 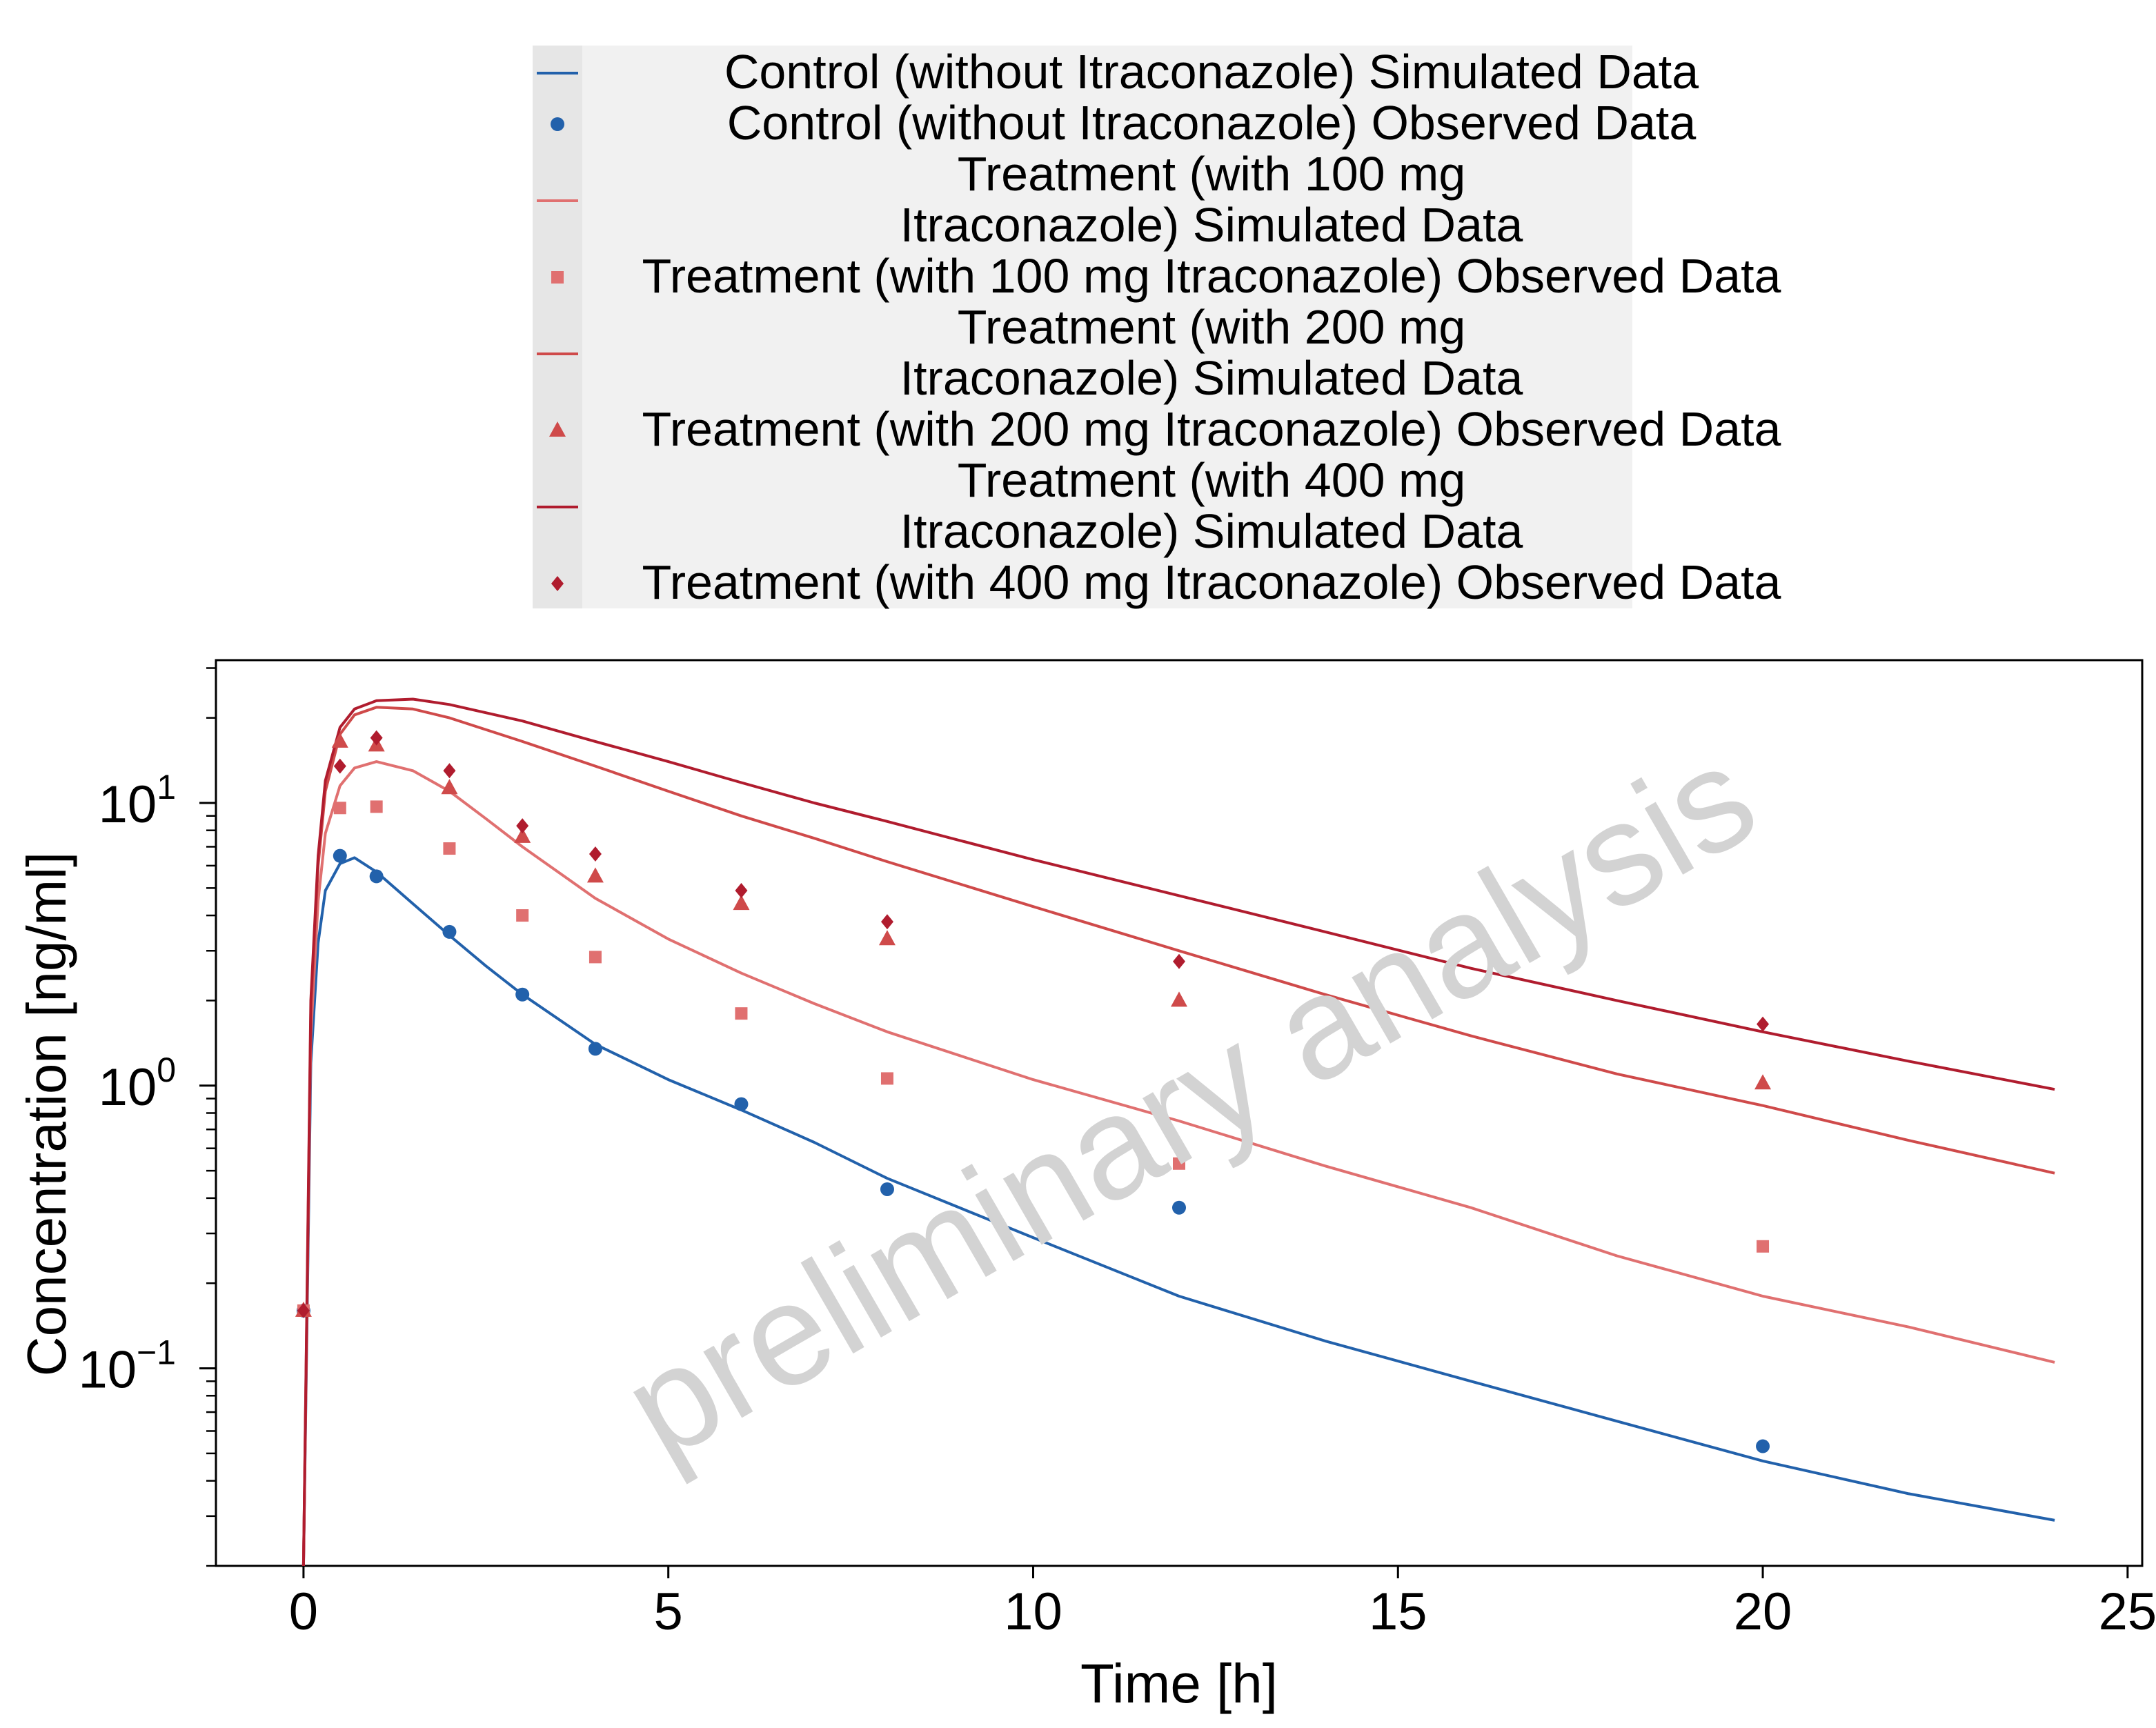 I want to click on x-axis-label: Time [h], so click(x=1179, y=1683).